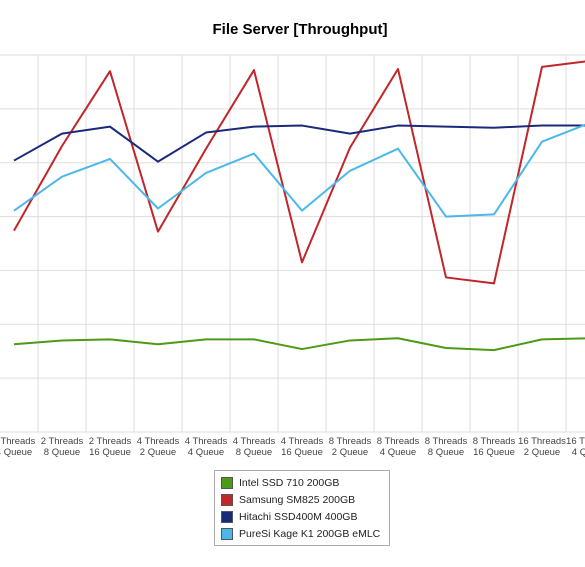  What do you see at coordinates (206, 447) in the screenshot?
I see `x-tick-label: 4 Threads 4 Queue` at bounding box center [206, 447].